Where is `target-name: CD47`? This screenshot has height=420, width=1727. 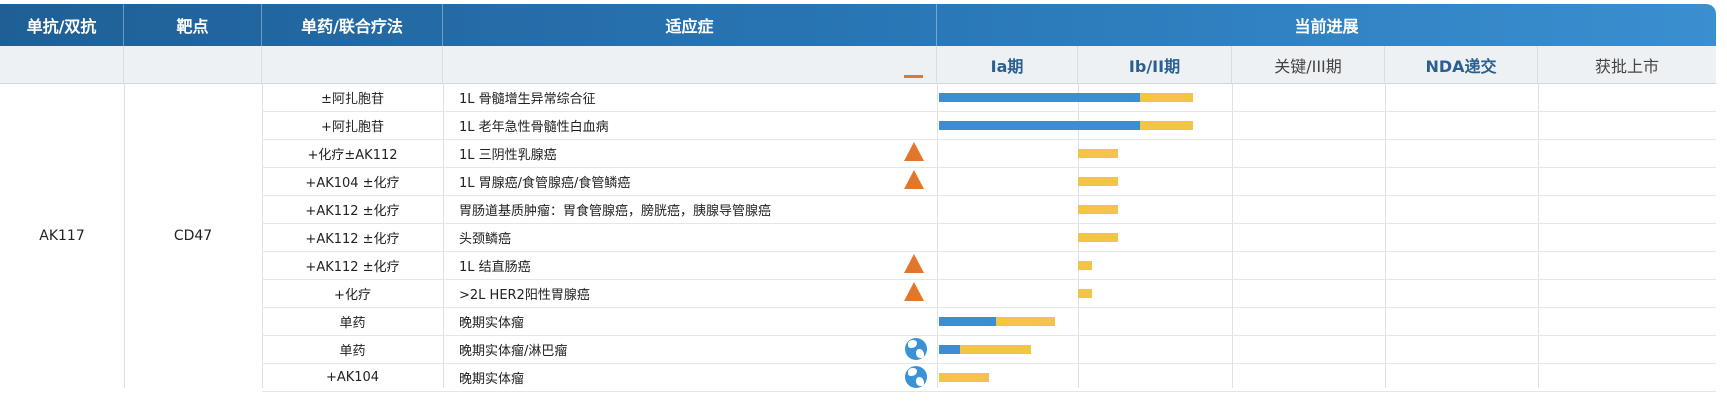
target-name: CD47 is located at coordinates (193, 235).